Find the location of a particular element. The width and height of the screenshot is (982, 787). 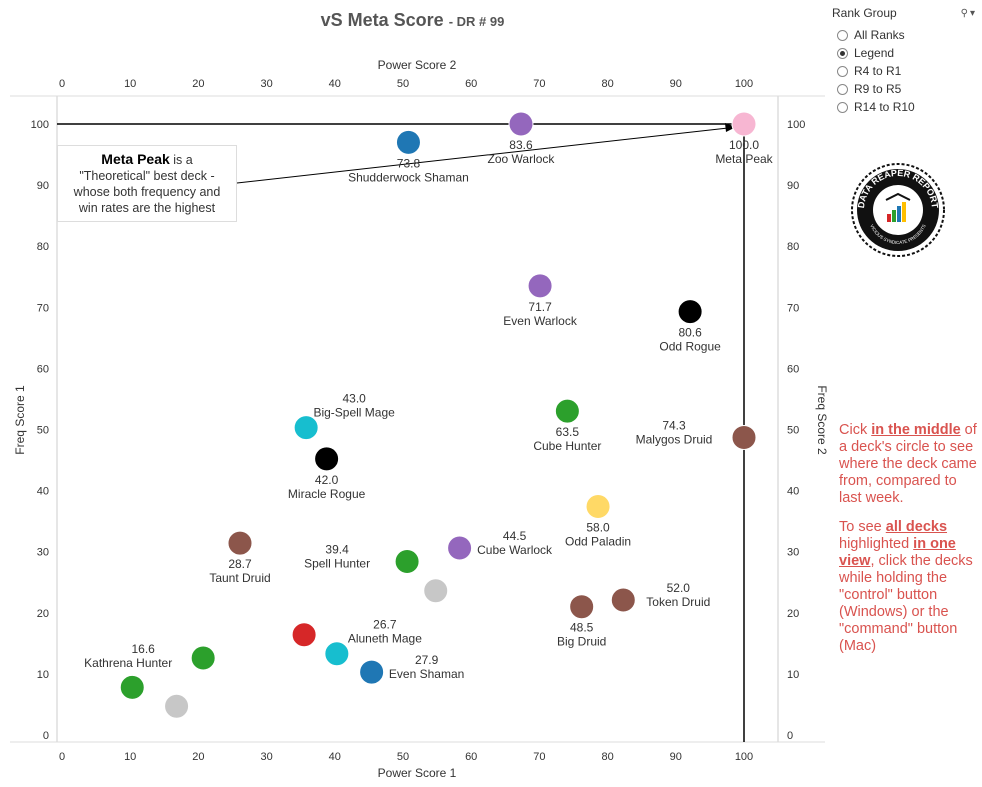

y-left-tick-label: 30 is located at coordinates (43, 553).